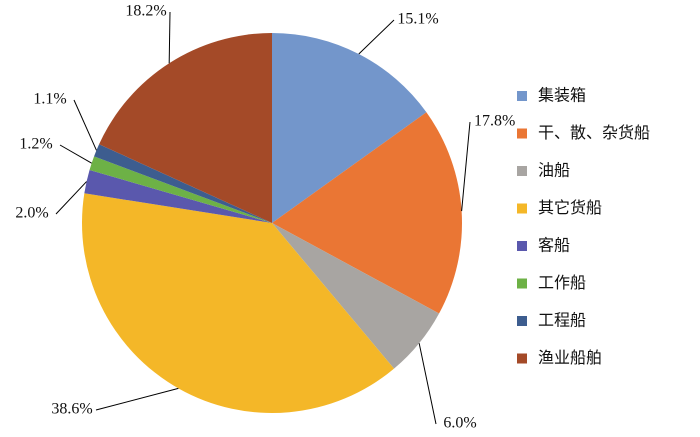  I want to click on data-label: 1.1%, so click(49, 99).